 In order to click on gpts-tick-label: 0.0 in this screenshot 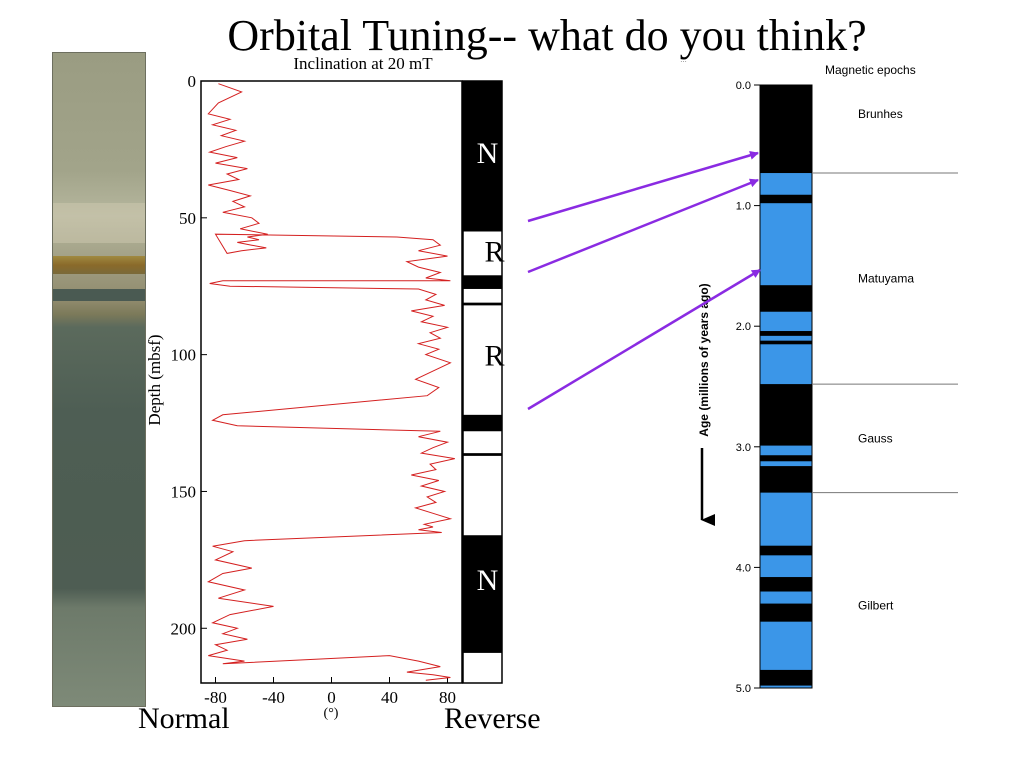, I will do `click(743, 86)`.